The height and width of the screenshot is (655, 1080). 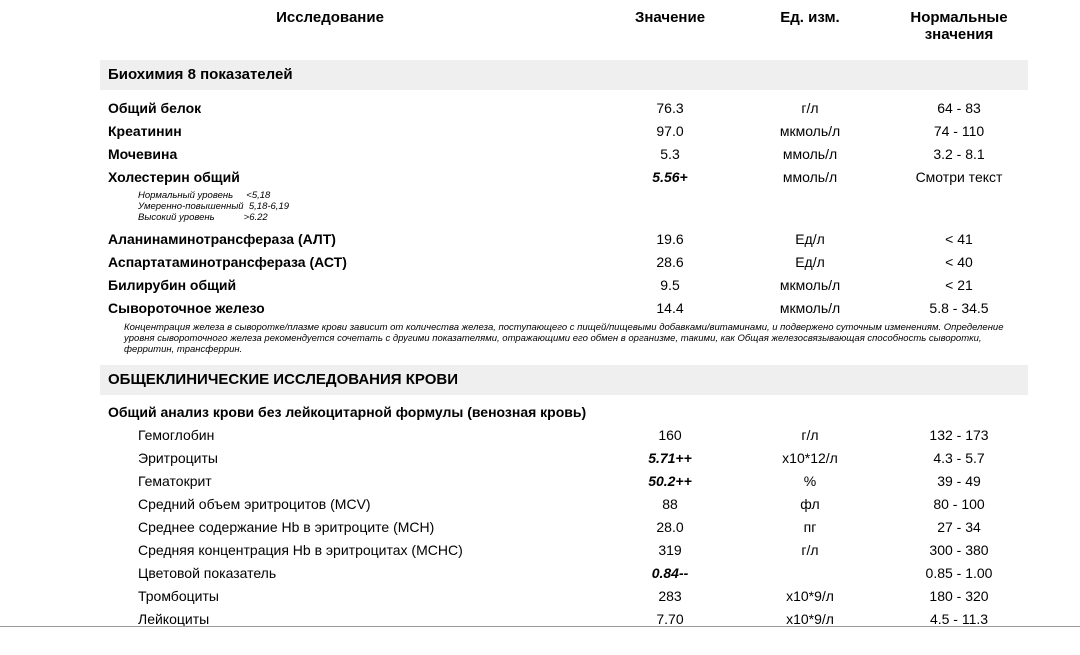 What do you see at coordinates (670, 284) in the screenshot?
I see `test-value: 9.5` at bounding box center [670, 284].